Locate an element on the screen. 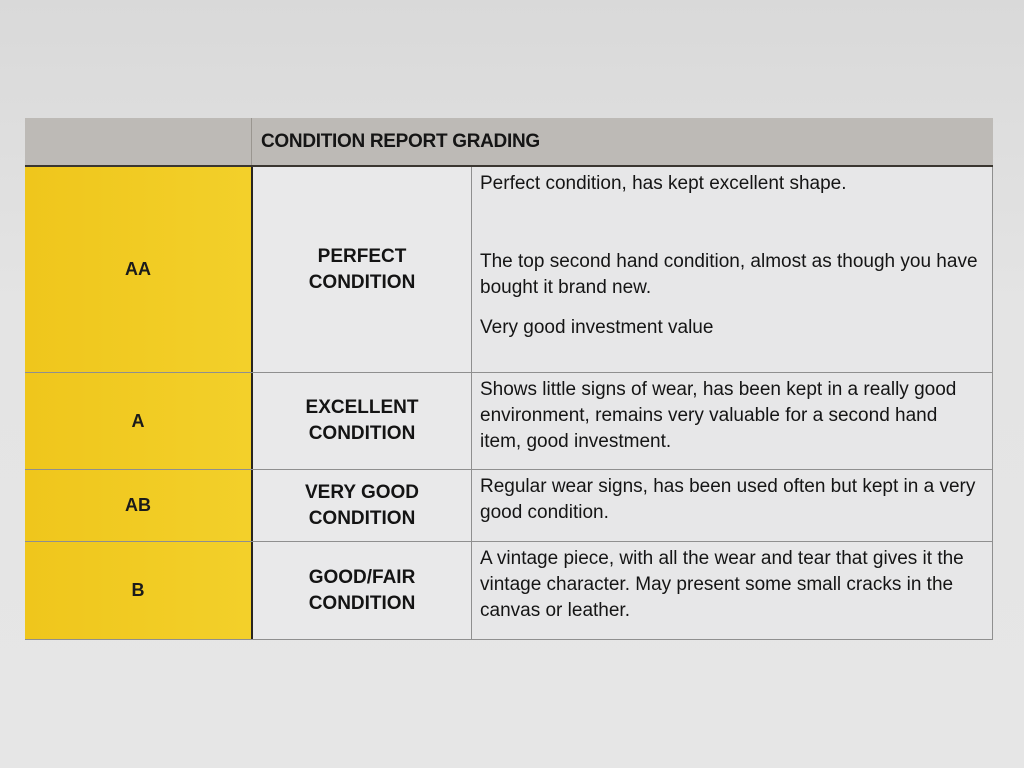 The image size is (1024, 768). condition-cell: GOOD/FAIR CONDITION is located at coordinates (362, 590).